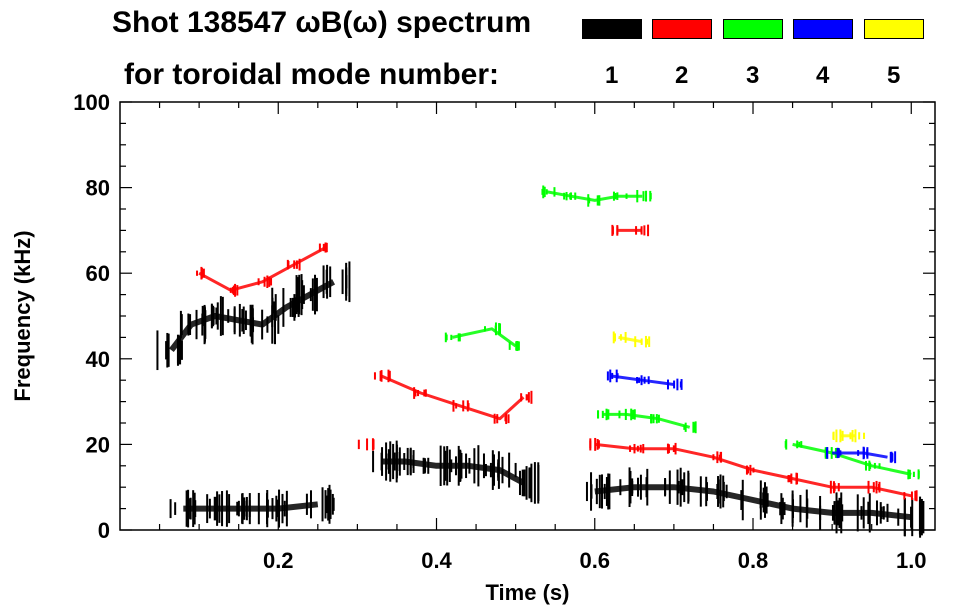  I want to click on y-tick-label: 80, so click(98, 188).